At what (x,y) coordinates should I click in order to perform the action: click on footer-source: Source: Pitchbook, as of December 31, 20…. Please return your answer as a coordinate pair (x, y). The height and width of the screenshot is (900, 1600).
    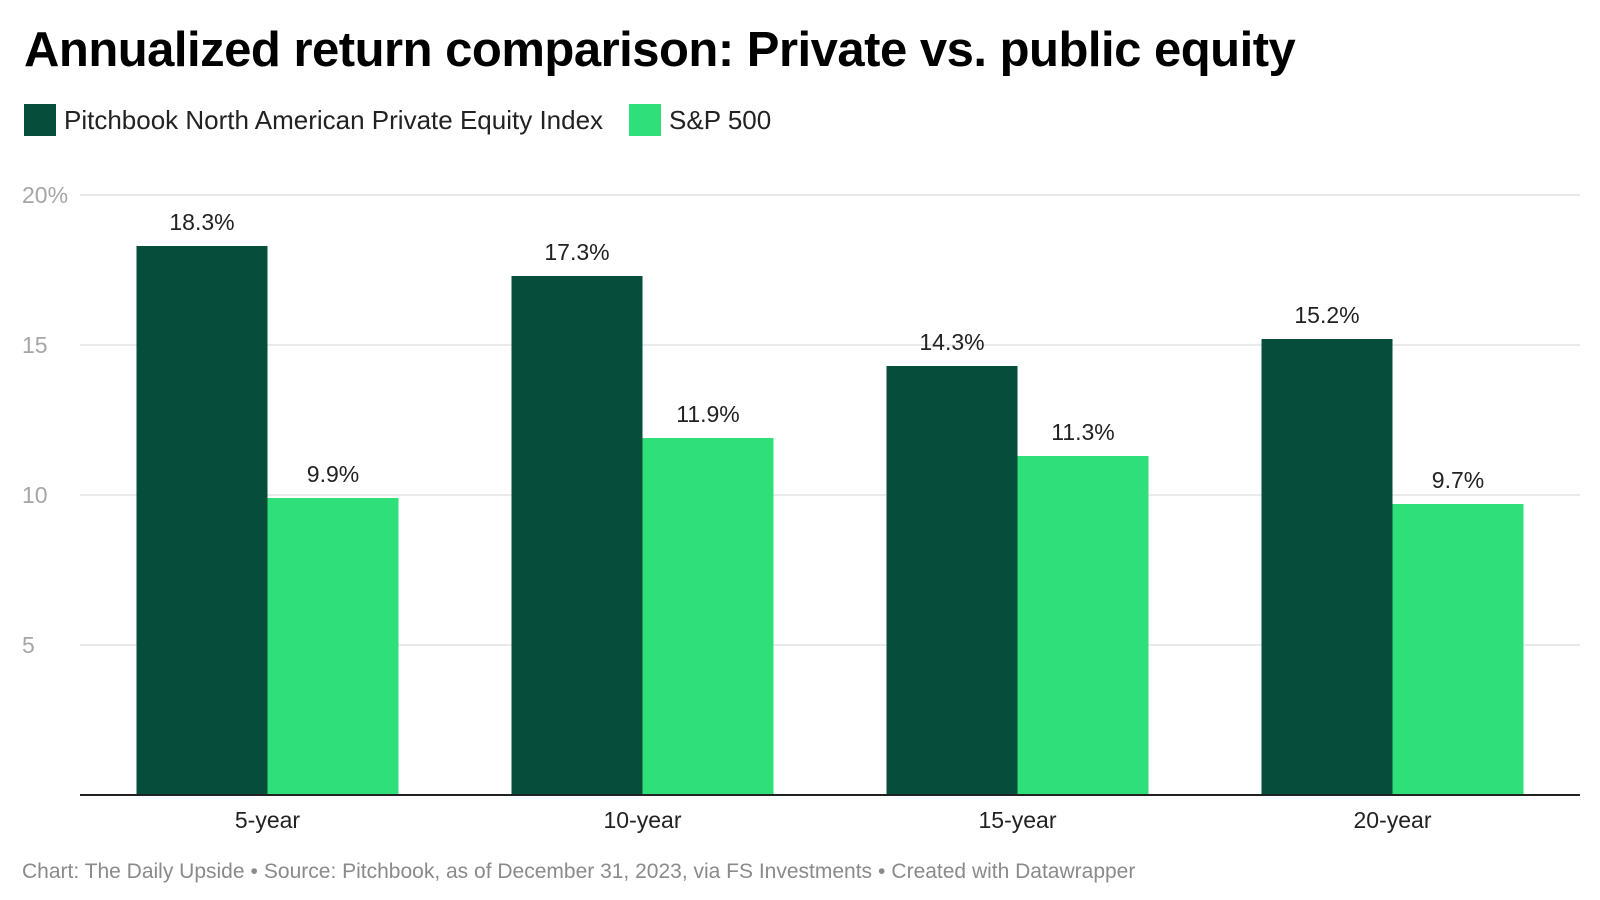
    Looking at the image, I should click on (568, 871).